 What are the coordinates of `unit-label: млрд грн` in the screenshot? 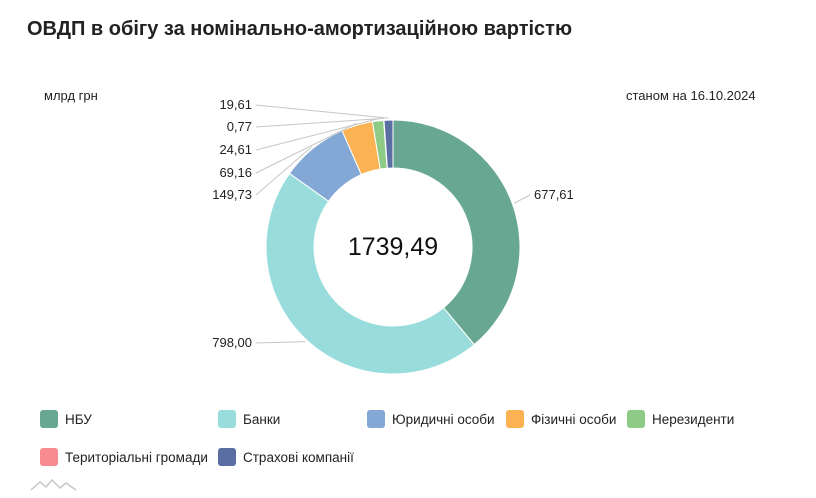 It's located at (71, 95).